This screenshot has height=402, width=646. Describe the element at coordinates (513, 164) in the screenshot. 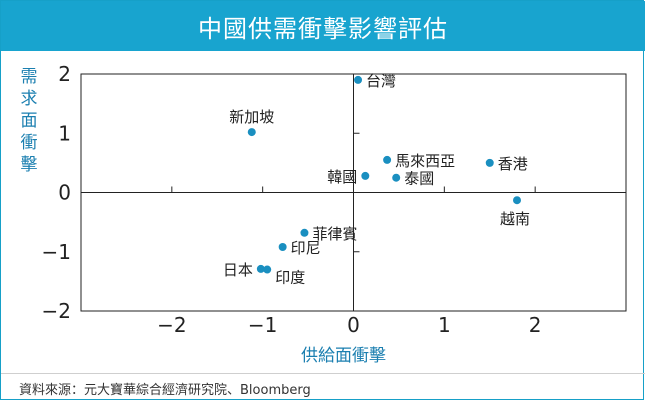

I see `data-label: 香港` at that location.